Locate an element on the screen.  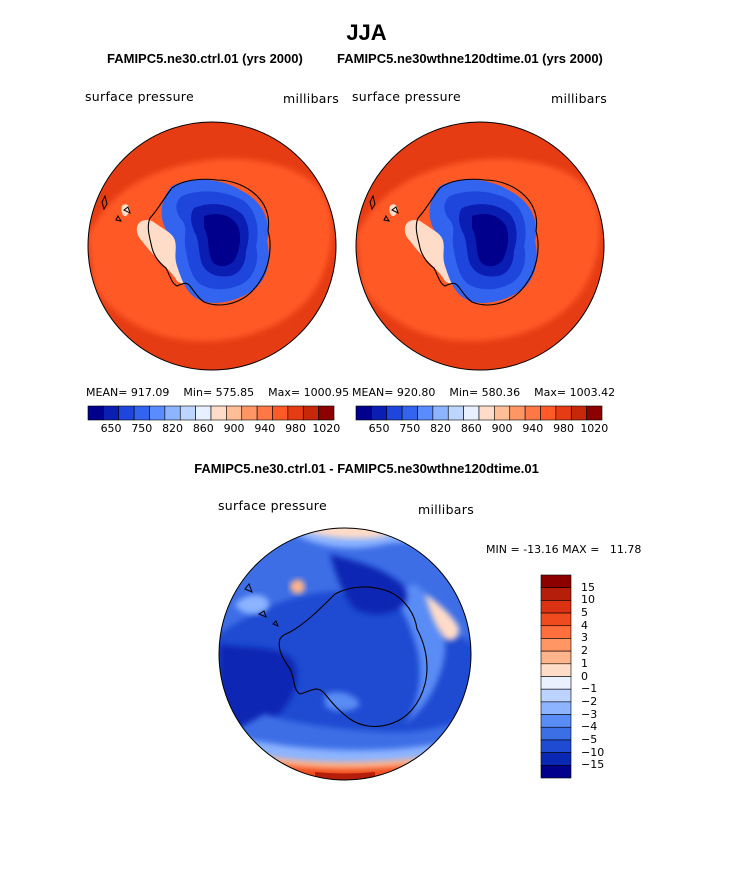
left-stats: MEAN= 917.09 Min= 575.85 Max= 1000.95 is located at coordinates (217, 392).